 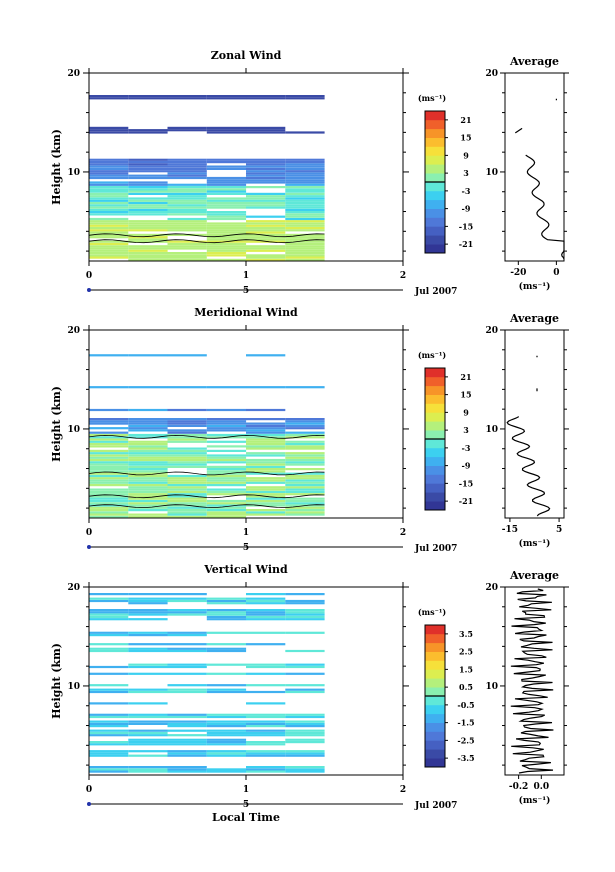 What do you see at coordinates (403, 276) in the screenshot?
I see `x-tick-label: 2` at bounding box center [403, 276].